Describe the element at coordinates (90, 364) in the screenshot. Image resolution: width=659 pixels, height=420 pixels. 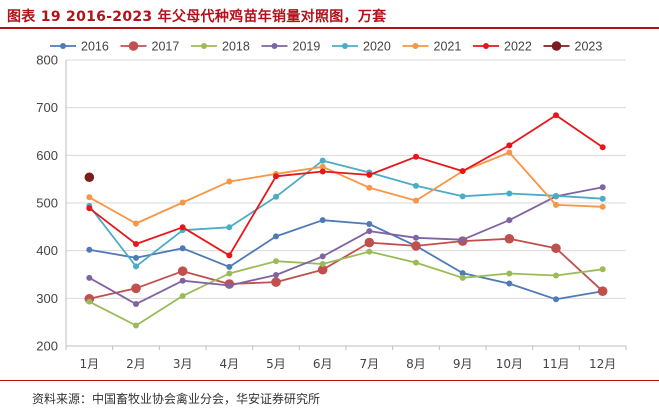
I see `x-tick-label: 1月` at that location.